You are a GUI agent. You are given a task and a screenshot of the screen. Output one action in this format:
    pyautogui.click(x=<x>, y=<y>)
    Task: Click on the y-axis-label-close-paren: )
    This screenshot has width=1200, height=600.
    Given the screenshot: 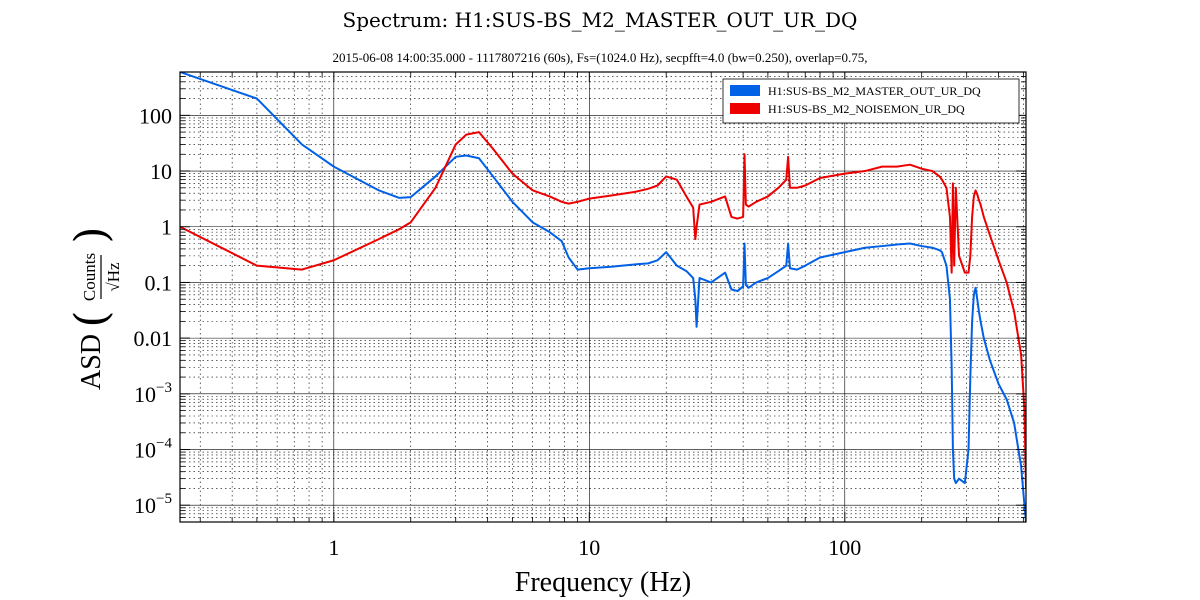 What is the action you would take?
    pyautogui.click(x=91, y=234)
    